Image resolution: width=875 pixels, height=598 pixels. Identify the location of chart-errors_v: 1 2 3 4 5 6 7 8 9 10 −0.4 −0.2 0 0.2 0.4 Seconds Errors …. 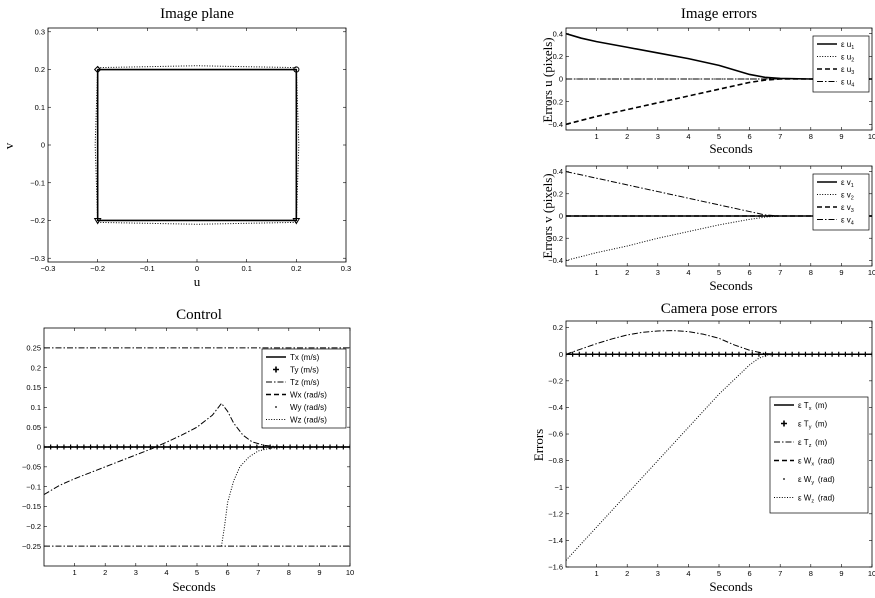
(707, 229).